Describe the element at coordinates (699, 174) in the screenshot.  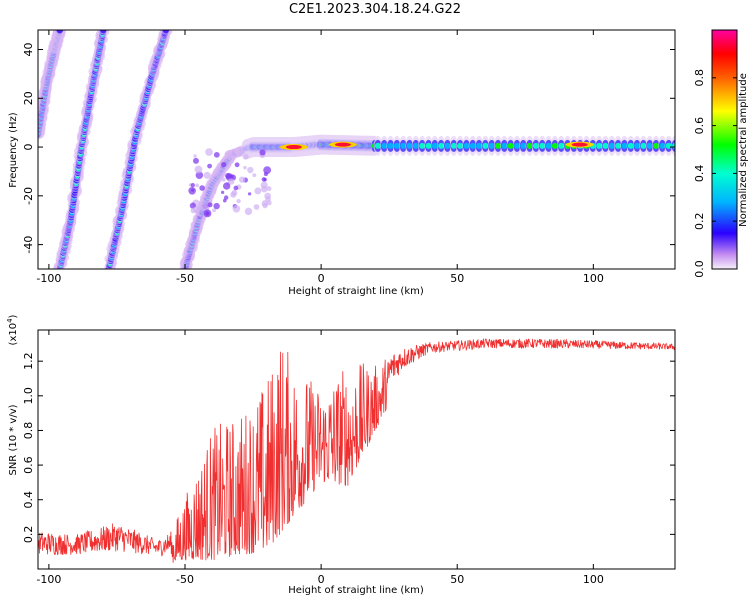
I see `colorbar-tick-label: 0.4` at that location.